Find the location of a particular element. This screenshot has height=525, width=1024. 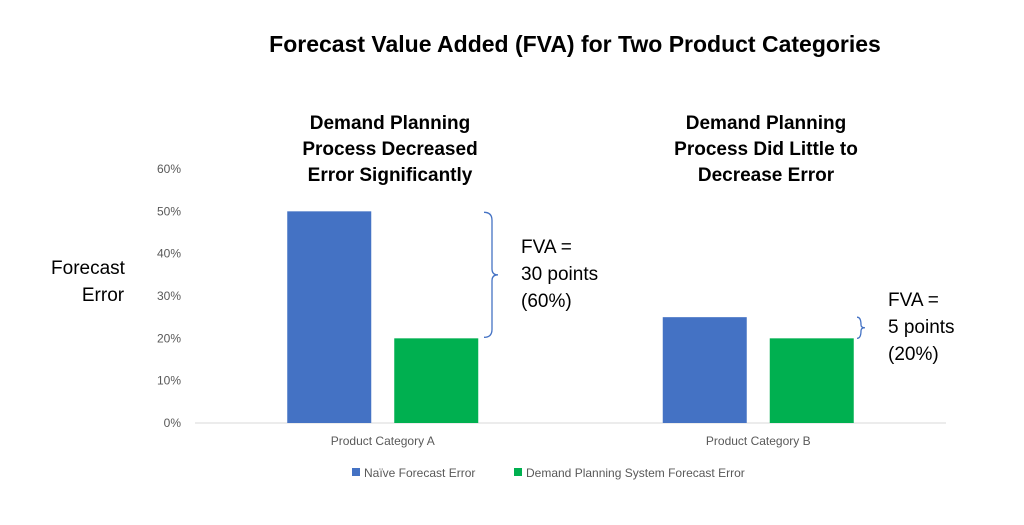

bar-series1-cat2 is located at coordinates (704, 370).